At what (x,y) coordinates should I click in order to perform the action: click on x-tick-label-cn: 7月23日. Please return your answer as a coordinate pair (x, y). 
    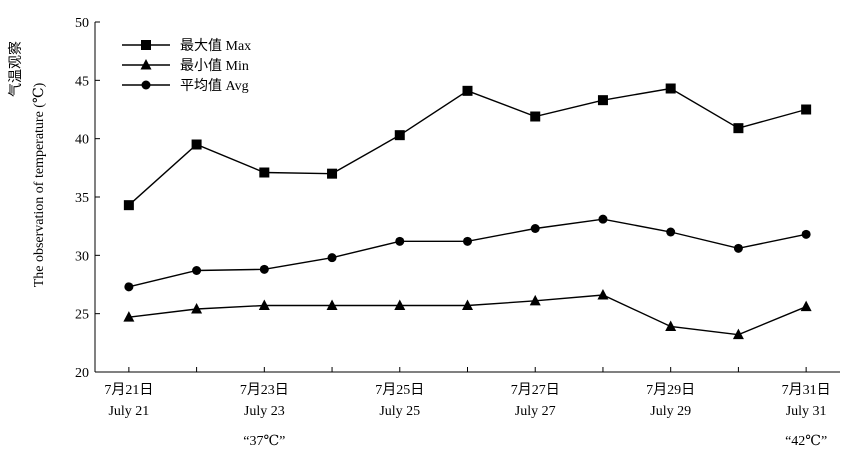
    Looking at the image, I should click on (264, 390).